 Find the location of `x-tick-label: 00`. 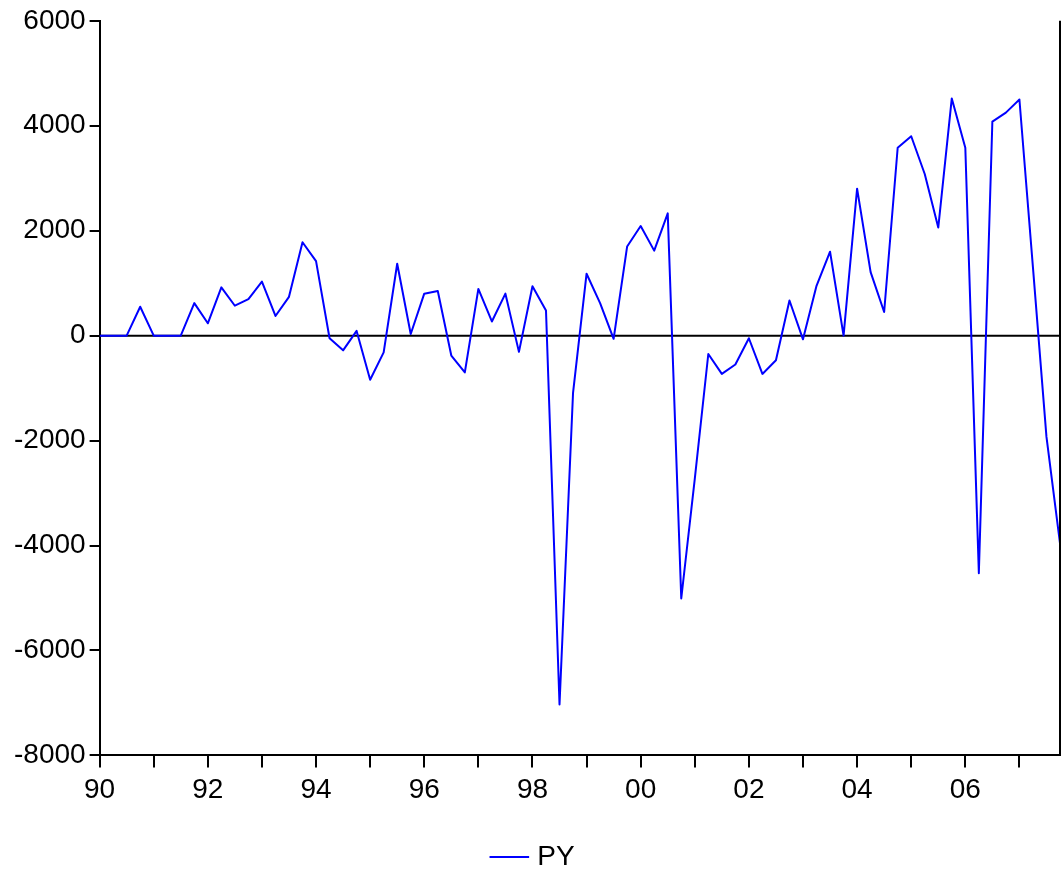

x-tick-label: 00 is located at coordinates (641, 788).